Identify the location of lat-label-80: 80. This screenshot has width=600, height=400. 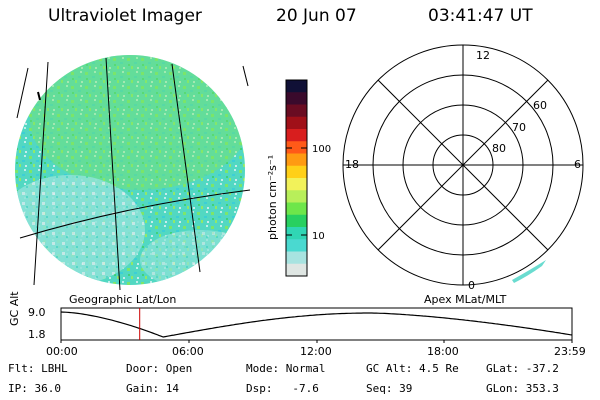
(499, 148).